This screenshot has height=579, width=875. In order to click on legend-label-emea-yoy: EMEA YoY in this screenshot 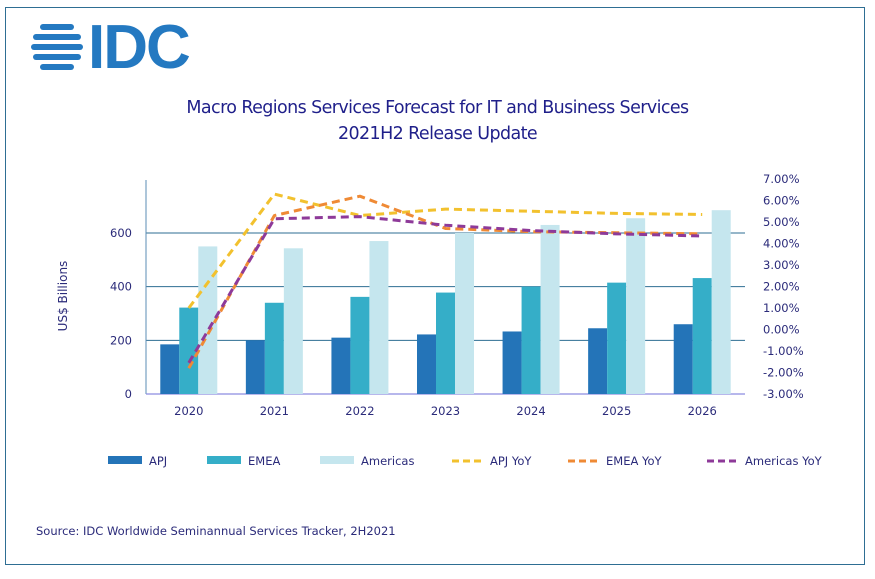, I will do `click(634, 461)`.